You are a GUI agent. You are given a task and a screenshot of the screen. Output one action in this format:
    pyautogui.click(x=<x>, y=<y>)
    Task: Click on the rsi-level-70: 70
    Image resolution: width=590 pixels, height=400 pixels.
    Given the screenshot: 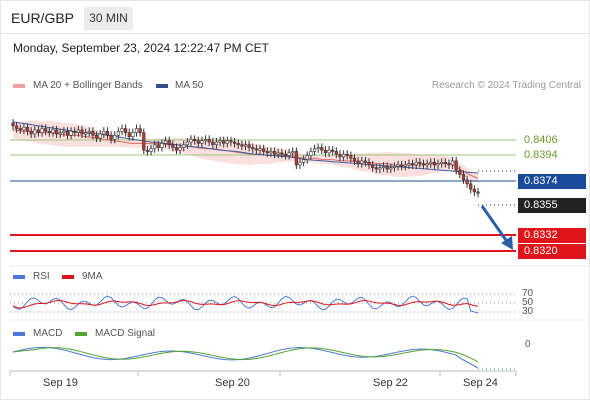 What is the action you would take?
    pyautogui.click(x=528, y=293)
    